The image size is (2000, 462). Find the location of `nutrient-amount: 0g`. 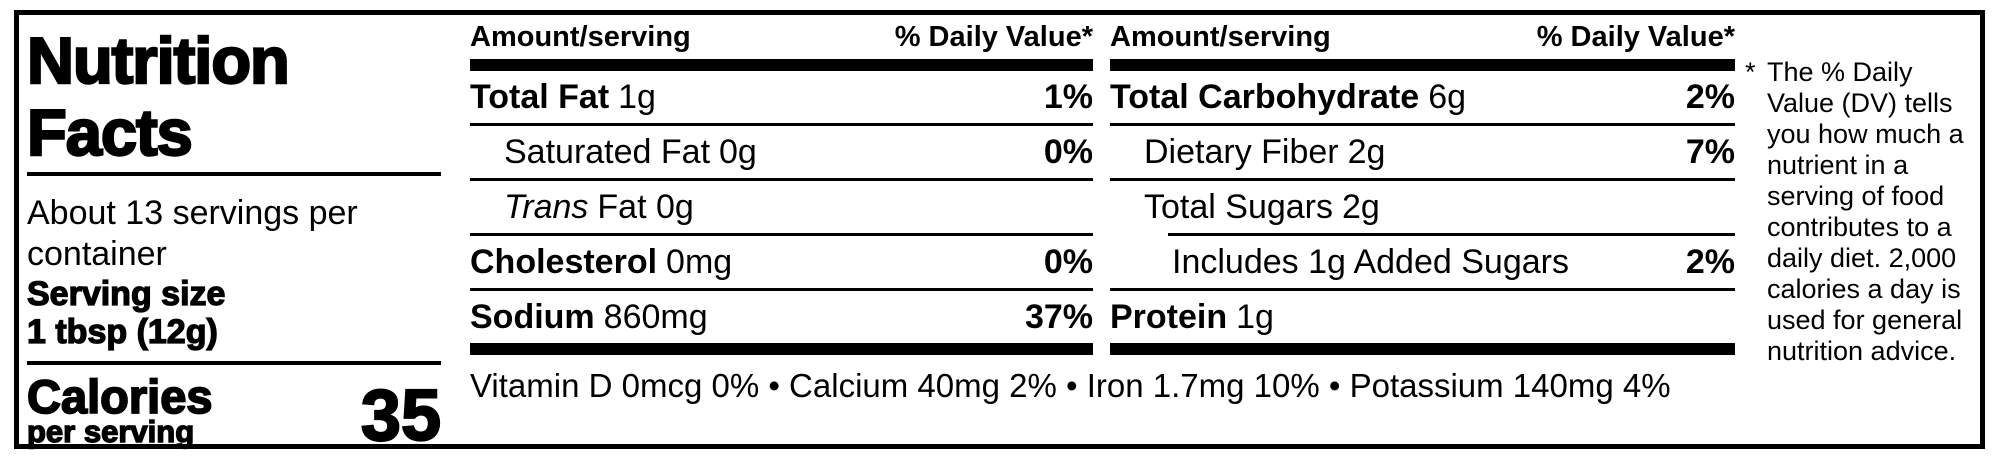

nutrient-amount: 0g is located at coordinates (738, 151).